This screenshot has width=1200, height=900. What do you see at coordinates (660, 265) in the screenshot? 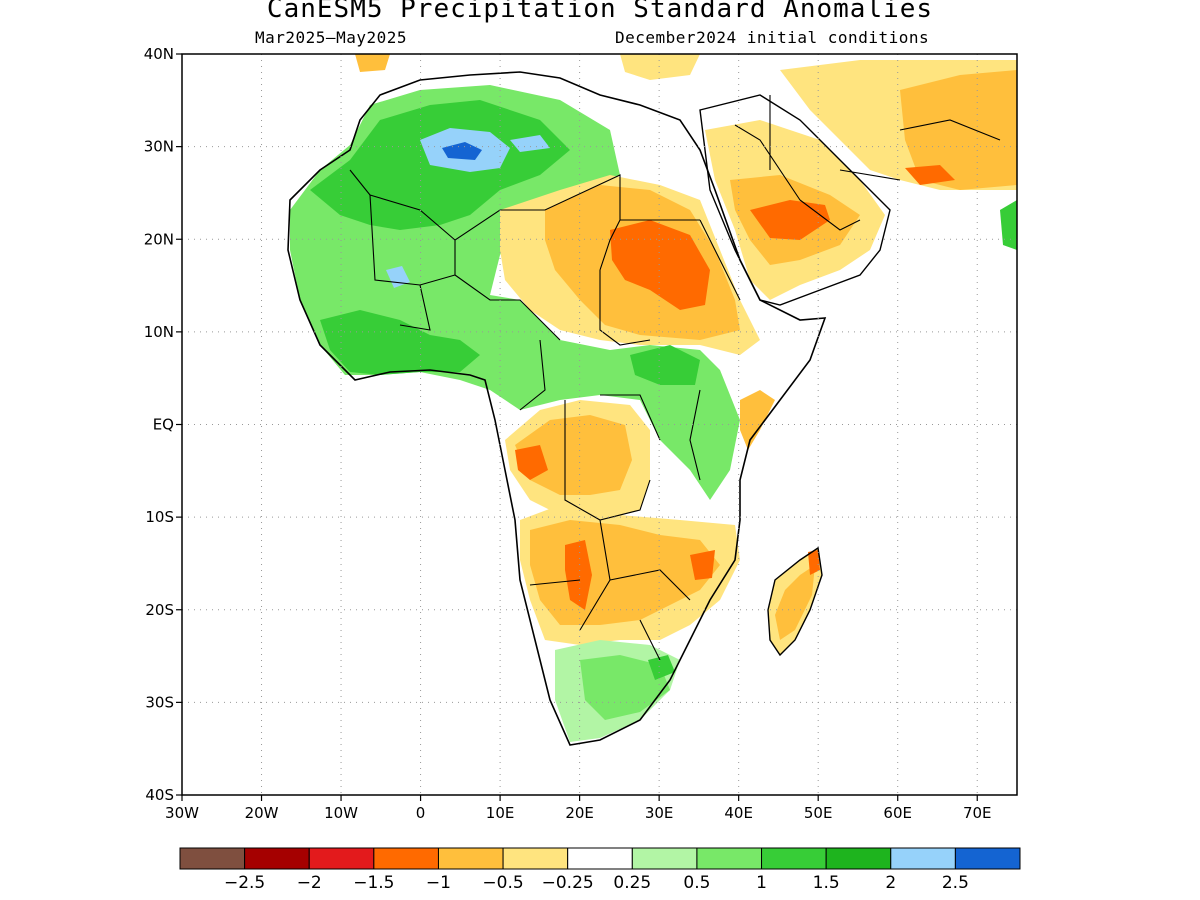
I see `sudan-darkorange` at bounding box center [660, 265].